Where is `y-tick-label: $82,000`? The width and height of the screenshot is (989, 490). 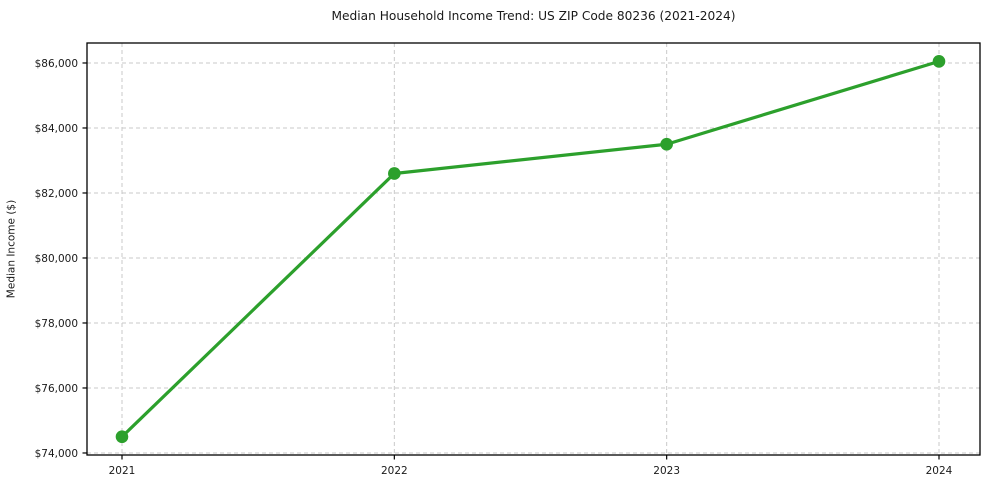 y-tick-label: $82,000 is located at coordinates (56, 194).